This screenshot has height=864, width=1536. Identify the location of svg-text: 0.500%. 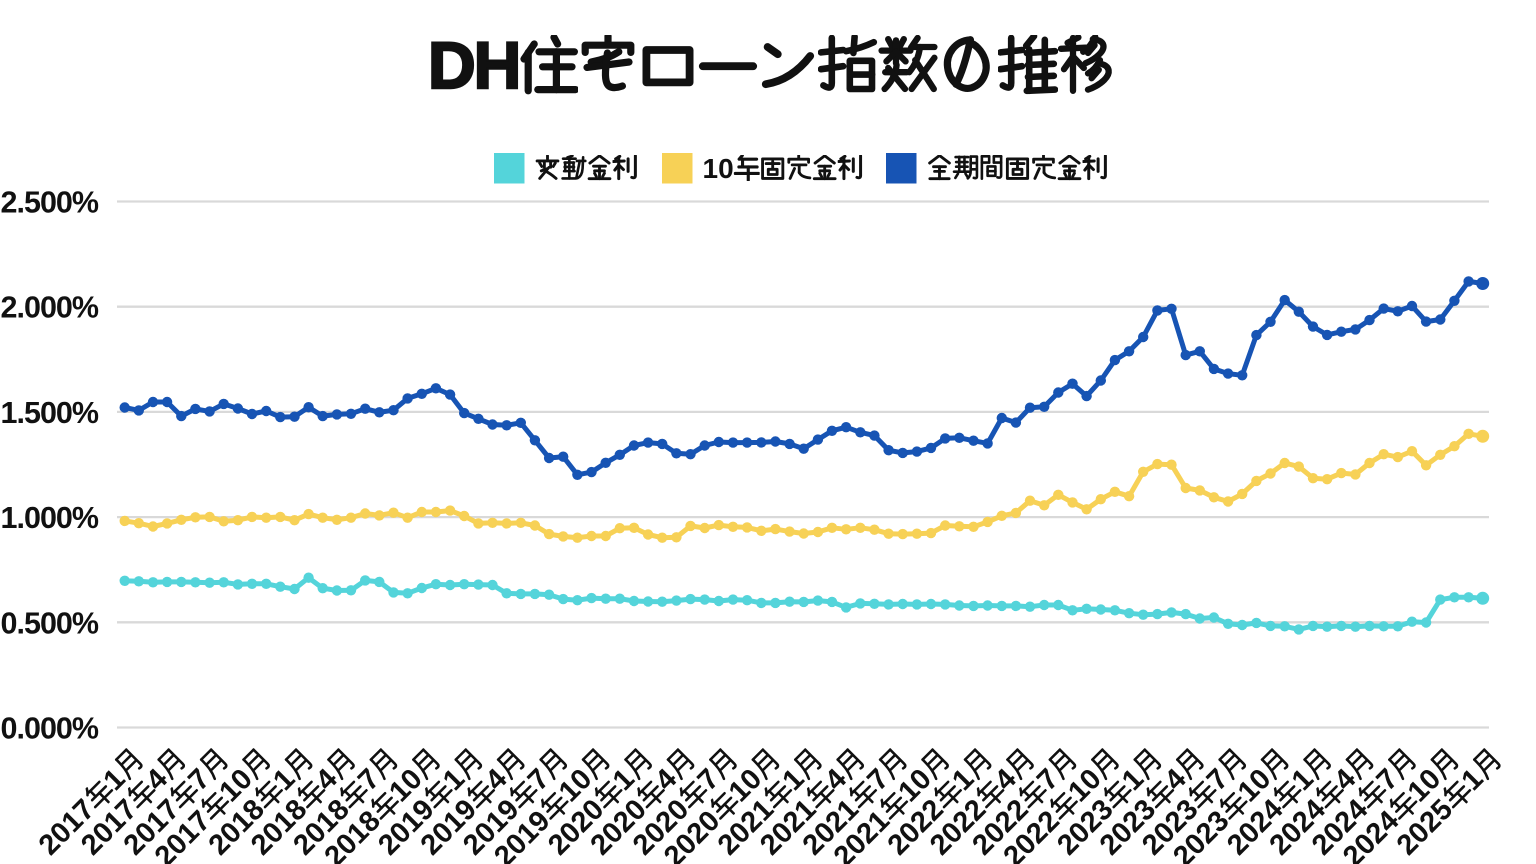
(50, 623).